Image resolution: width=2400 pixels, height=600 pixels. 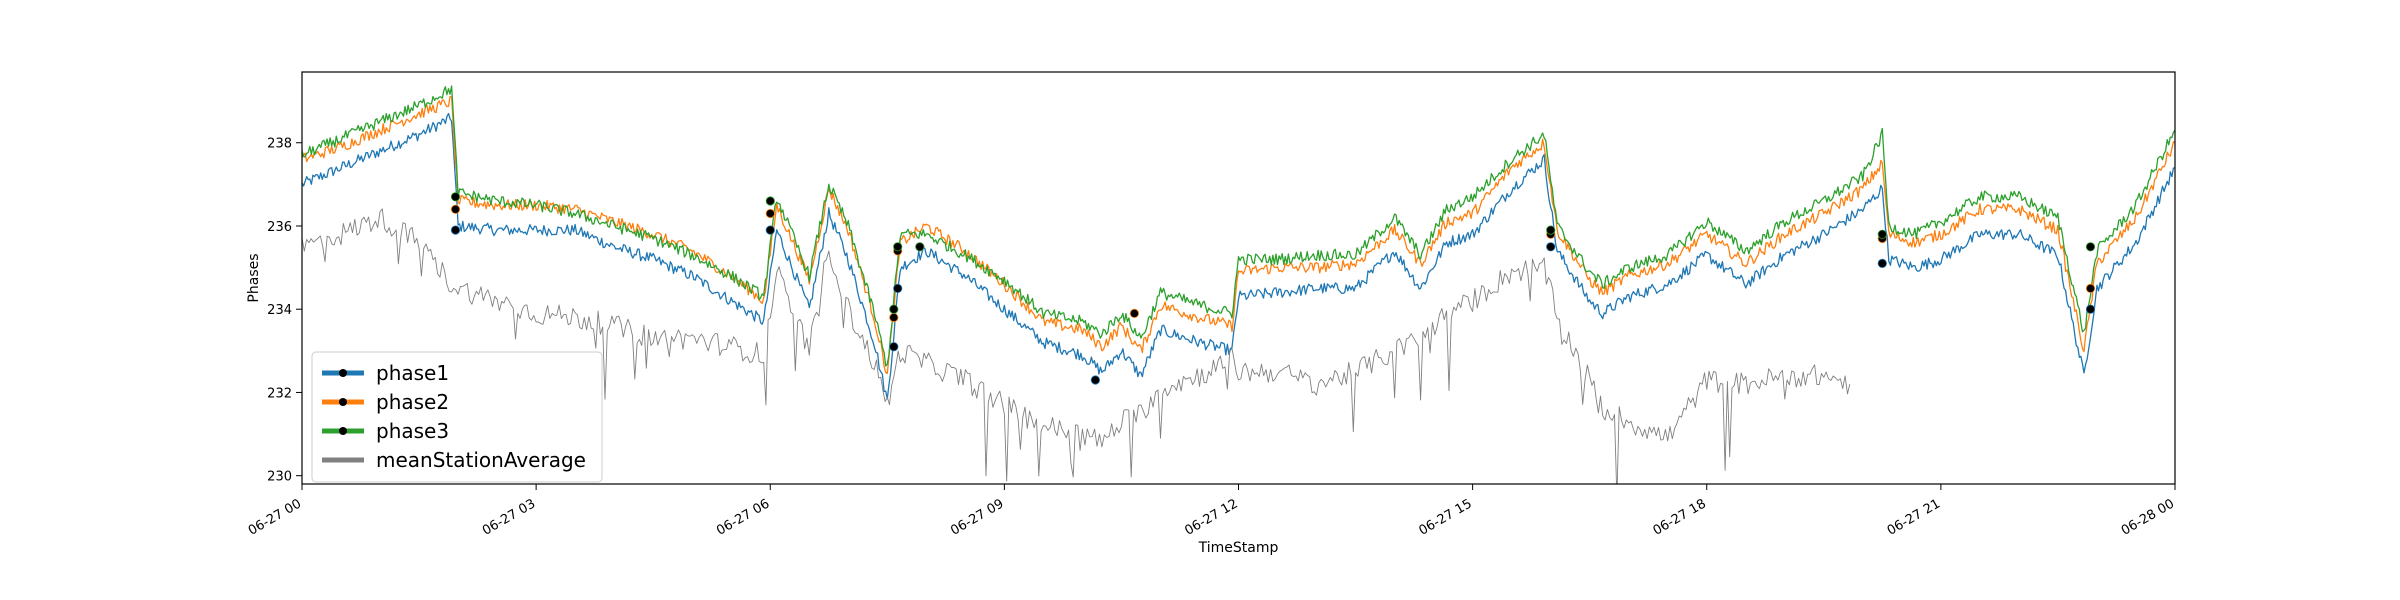 What do you see at coordinates (279, 310) in the screenshot?
I see `y-tick-label-2: 234` at bounding box center [279, 310].